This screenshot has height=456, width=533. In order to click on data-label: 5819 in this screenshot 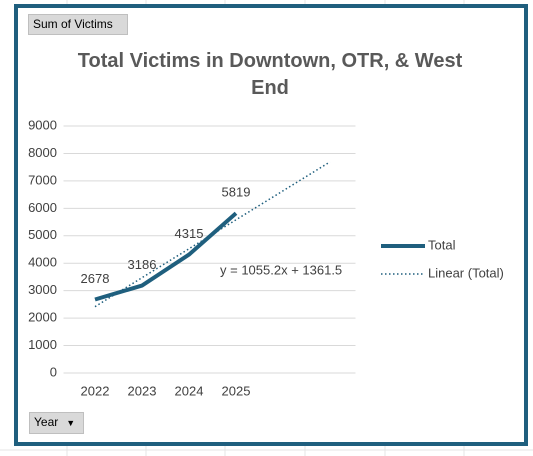, I will do `click(236, 192)`.